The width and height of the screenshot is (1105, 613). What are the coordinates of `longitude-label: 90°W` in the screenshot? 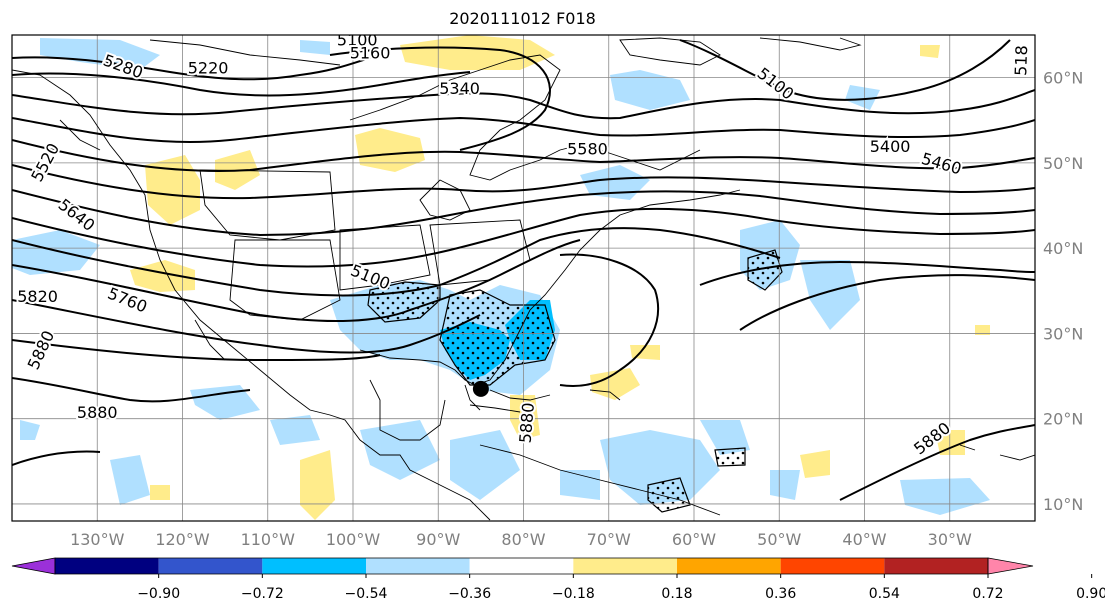 It's located at (438, 539).